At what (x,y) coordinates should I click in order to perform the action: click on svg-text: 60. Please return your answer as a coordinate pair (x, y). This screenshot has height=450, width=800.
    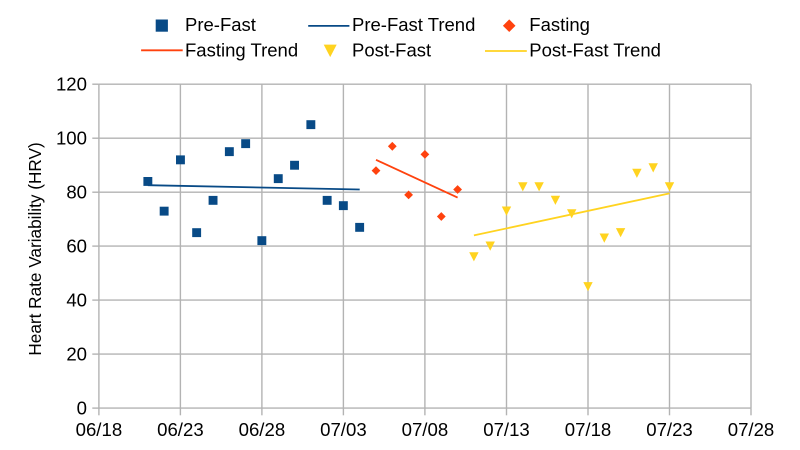
    Looking at the image, I should click on (76, 246).